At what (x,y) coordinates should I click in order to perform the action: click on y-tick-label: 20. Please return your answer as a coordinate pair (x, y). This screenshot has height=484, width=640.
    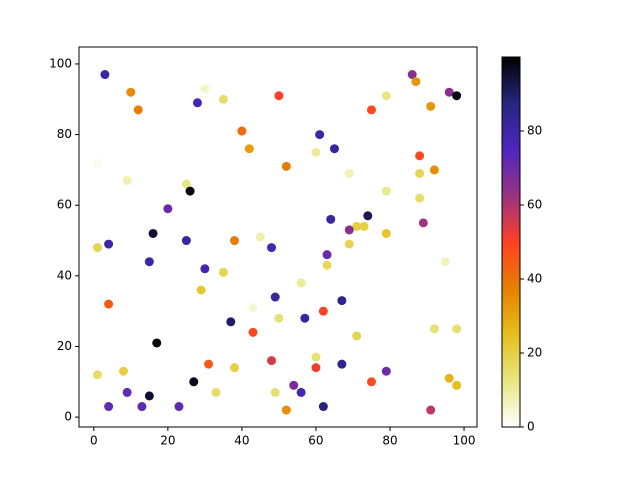
    Looking at the image, I should click on (64, 346).